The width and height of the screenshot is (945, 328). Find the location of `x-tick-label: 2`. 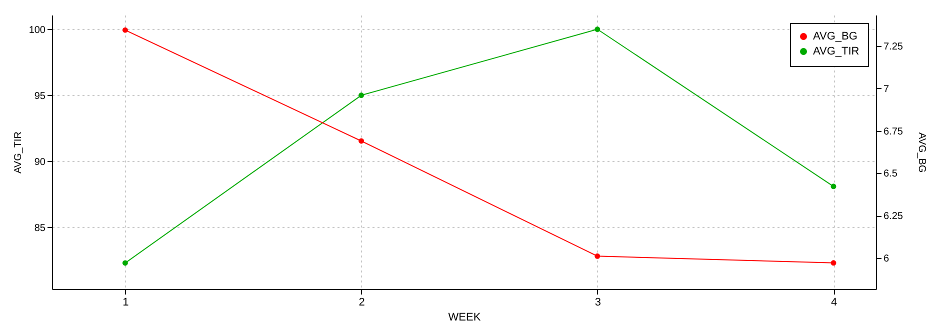

x-tick-label: 2 is located at coordinates (361, 302).